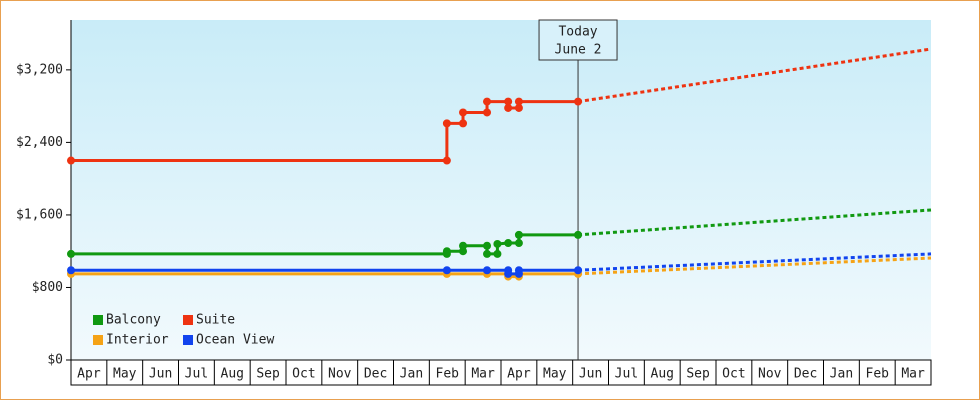 The image size is (980, 400). Describe the element at coordinates (577, 32) in the screenshot. I see `today-label: Today` at that location.